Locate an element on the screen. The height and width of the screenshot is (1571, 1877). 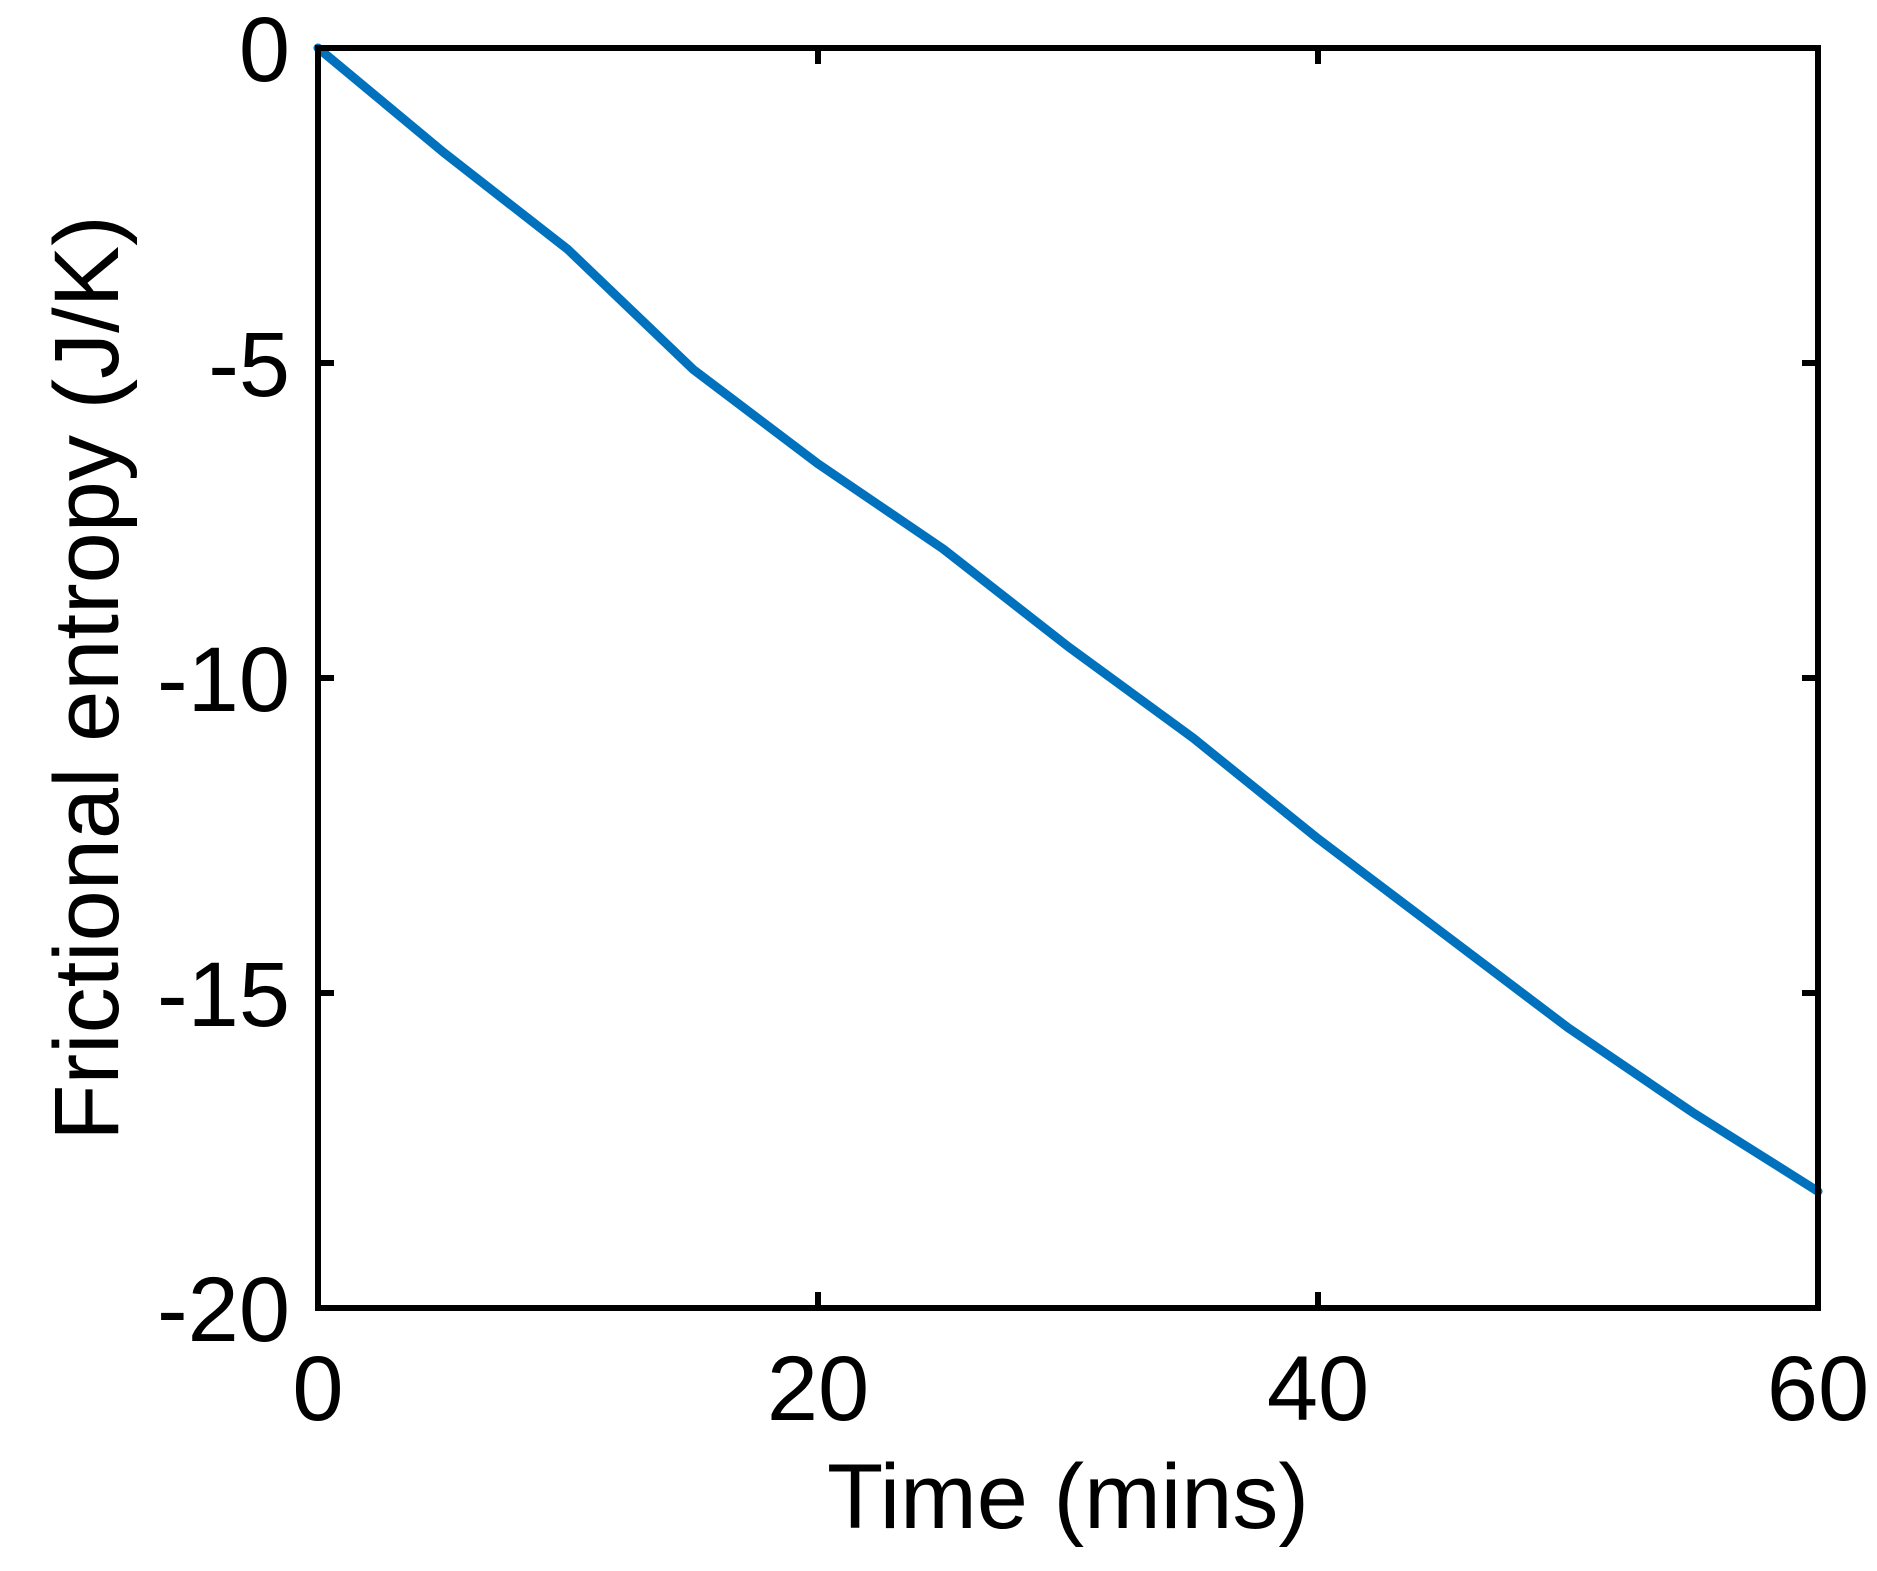
y-tick-label: -20 is located at coordinates (223, 1310).